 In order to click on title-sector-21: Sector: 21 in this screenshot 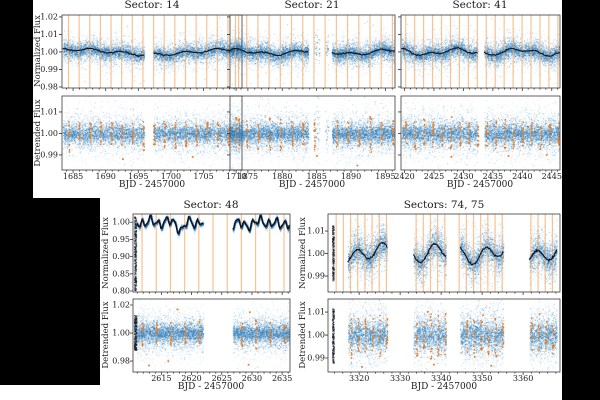, I will do `click(312, 5)`.